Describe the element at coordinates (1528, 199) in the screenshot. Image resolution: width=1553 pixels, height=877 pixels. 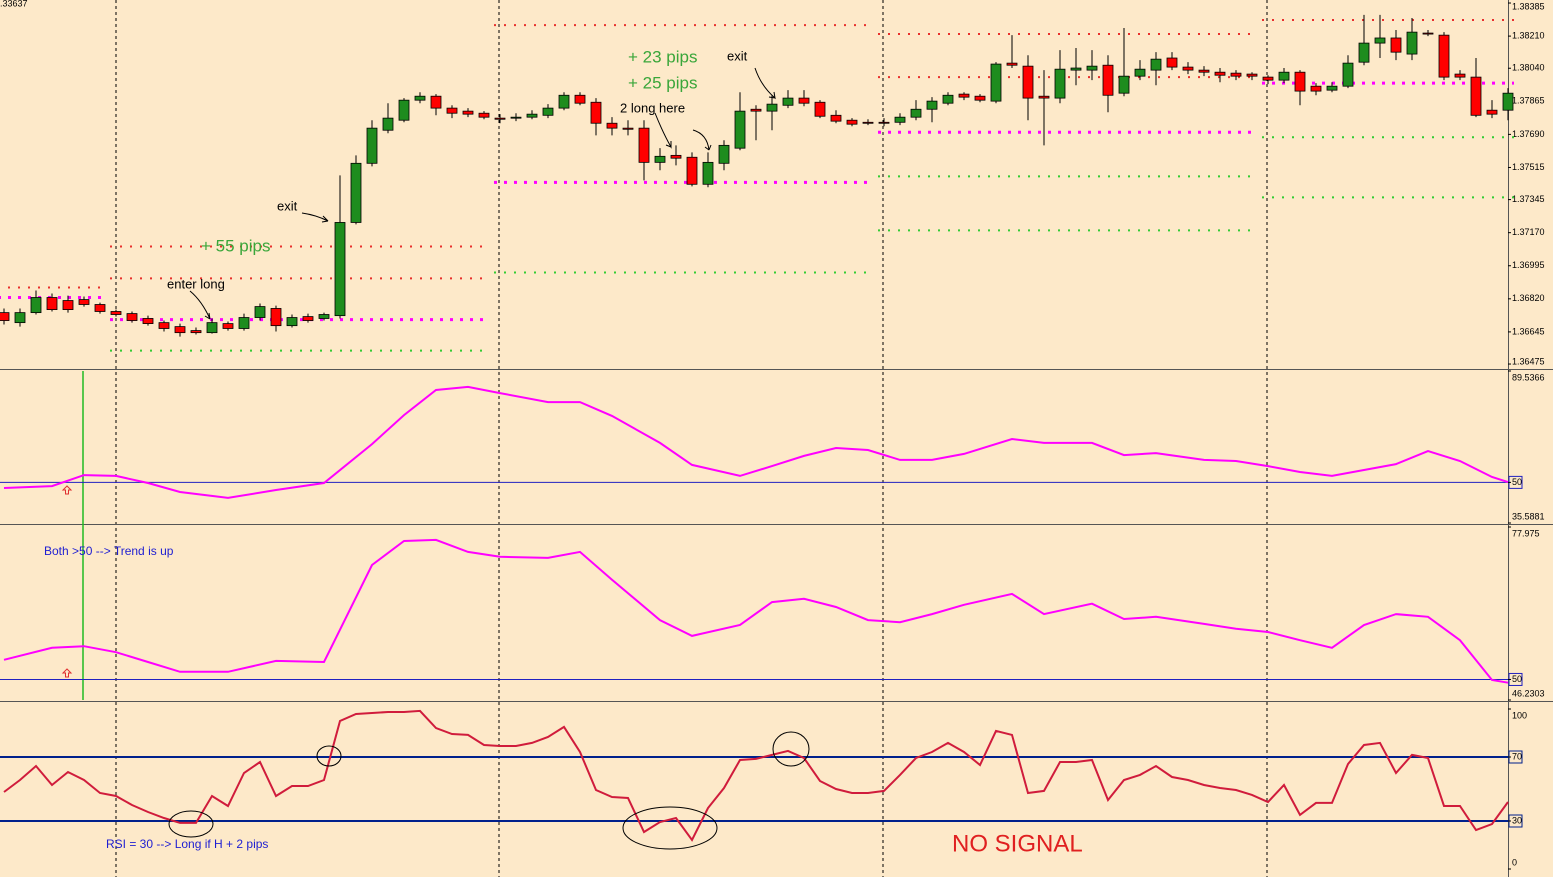
I see `y-tick-label: 1.37345` at that location.